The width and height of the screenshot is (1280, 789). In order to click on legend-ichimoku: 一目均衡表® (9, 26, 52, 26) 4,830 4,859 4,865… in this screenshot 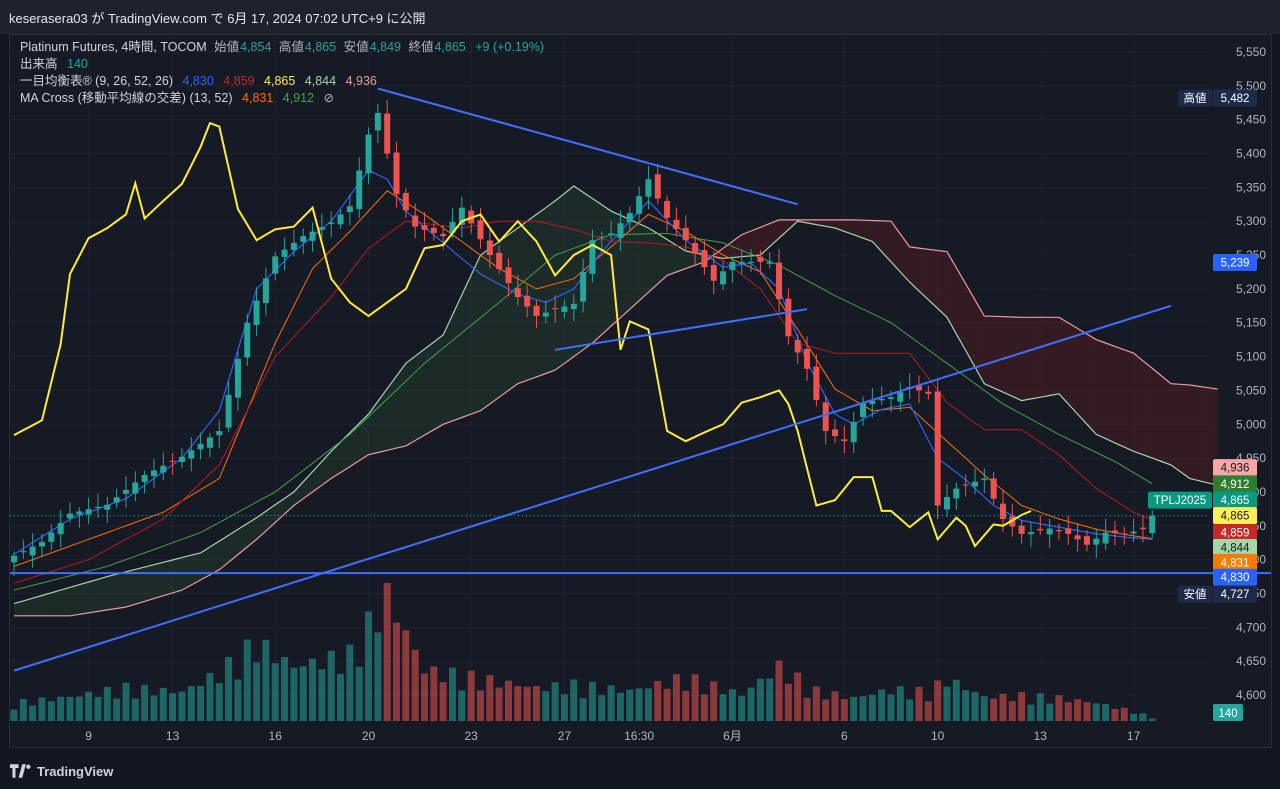, I will do `click(282, 81)`.